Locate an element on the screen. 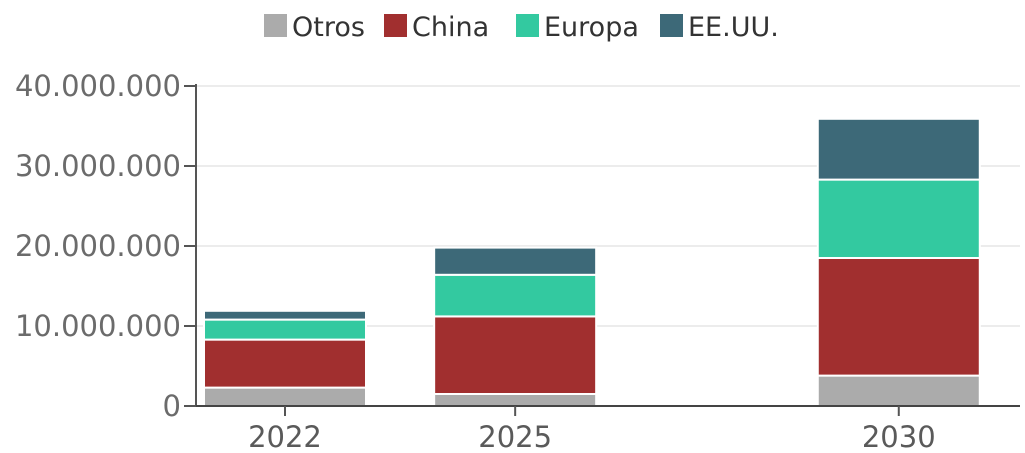 Image resolution: width=1025 pixels, height=453 pixels. legend-label-europa: Europa is located at coordinates (591, 27).